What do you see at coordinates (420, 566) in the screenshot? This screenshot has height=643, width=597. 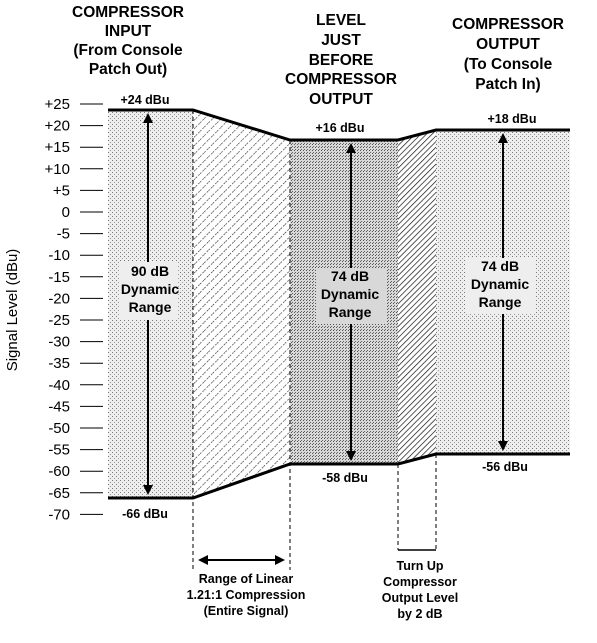 I see `svg-text: Turn Up` at bounding box center [420, 566].